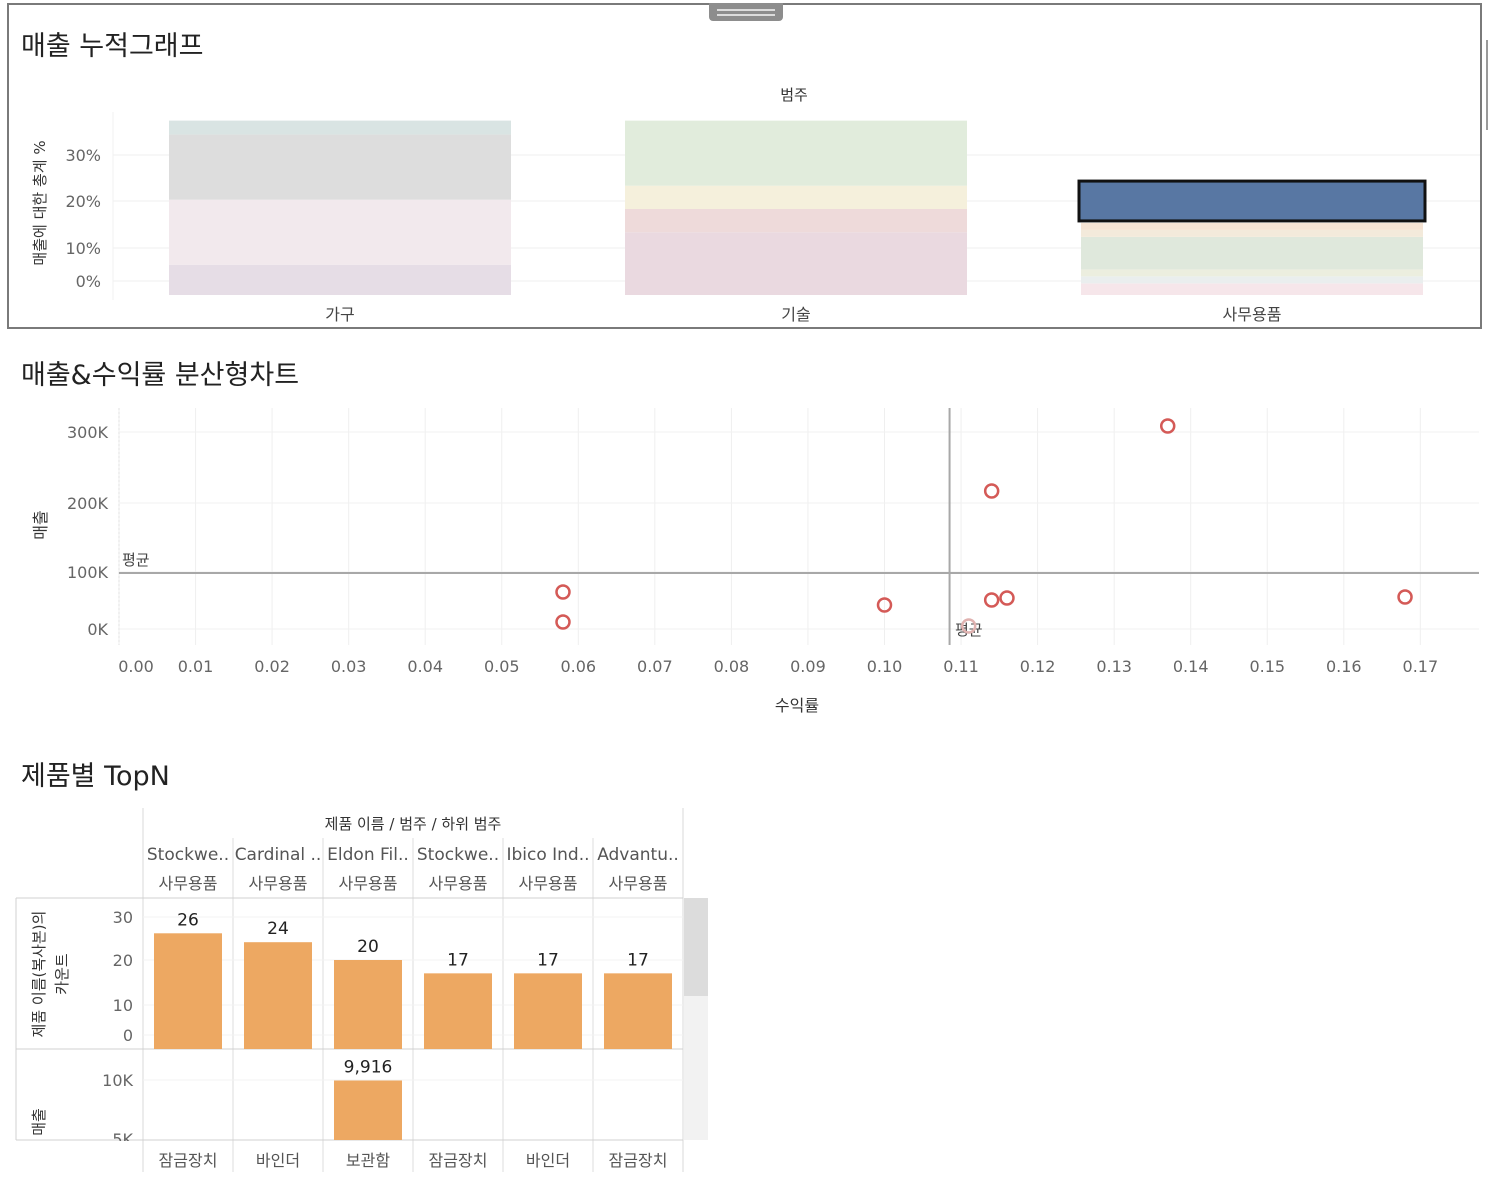 The height and width of the screenshot is (1186, 1494). Describe the element at coordinates (83, 201) in the screenshot. I see `y-tick-label: 20%` at that location.